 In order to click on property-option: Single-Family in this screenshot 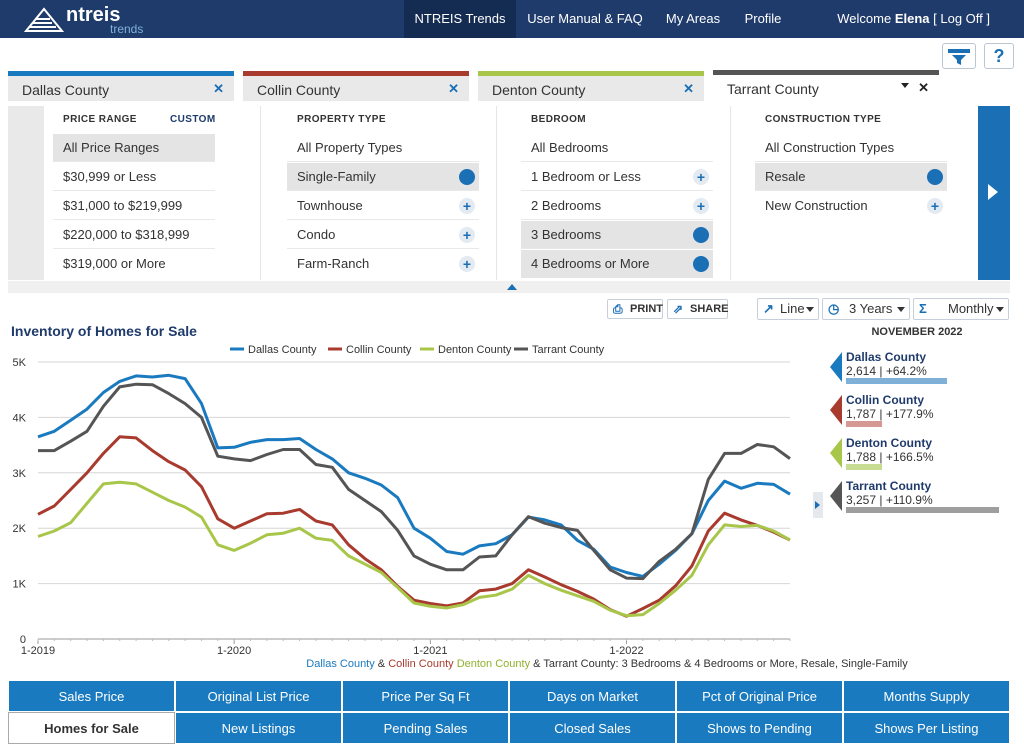, I will do `click(383, 177)`.